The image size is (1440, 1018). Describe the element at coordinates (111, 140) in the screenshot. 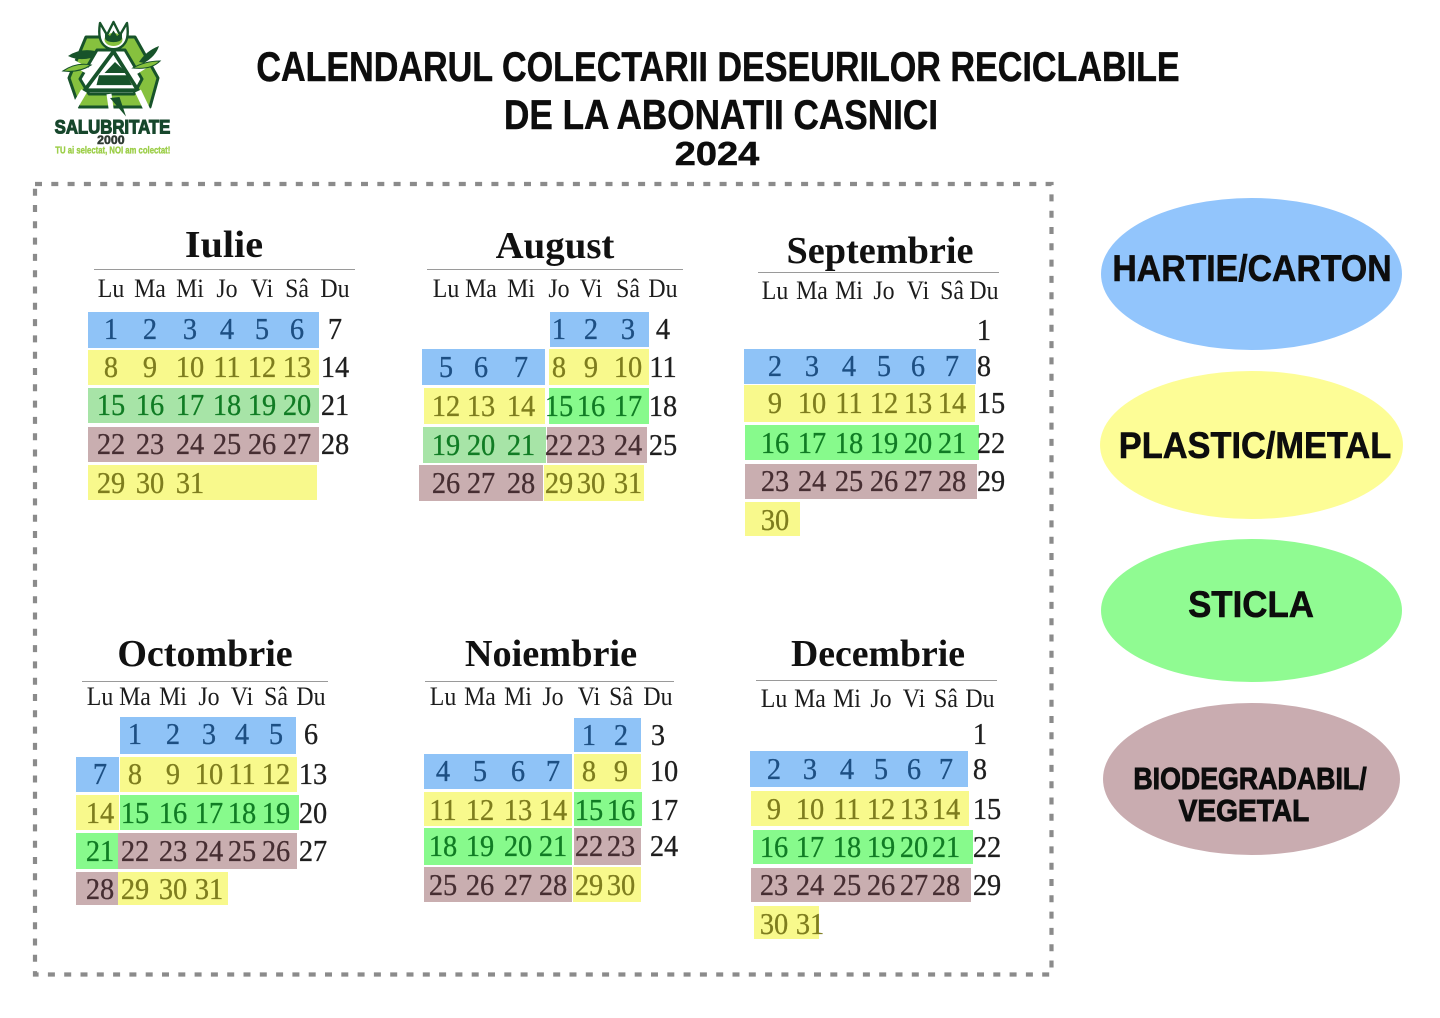

I see `svg-text: 2000` at that location.